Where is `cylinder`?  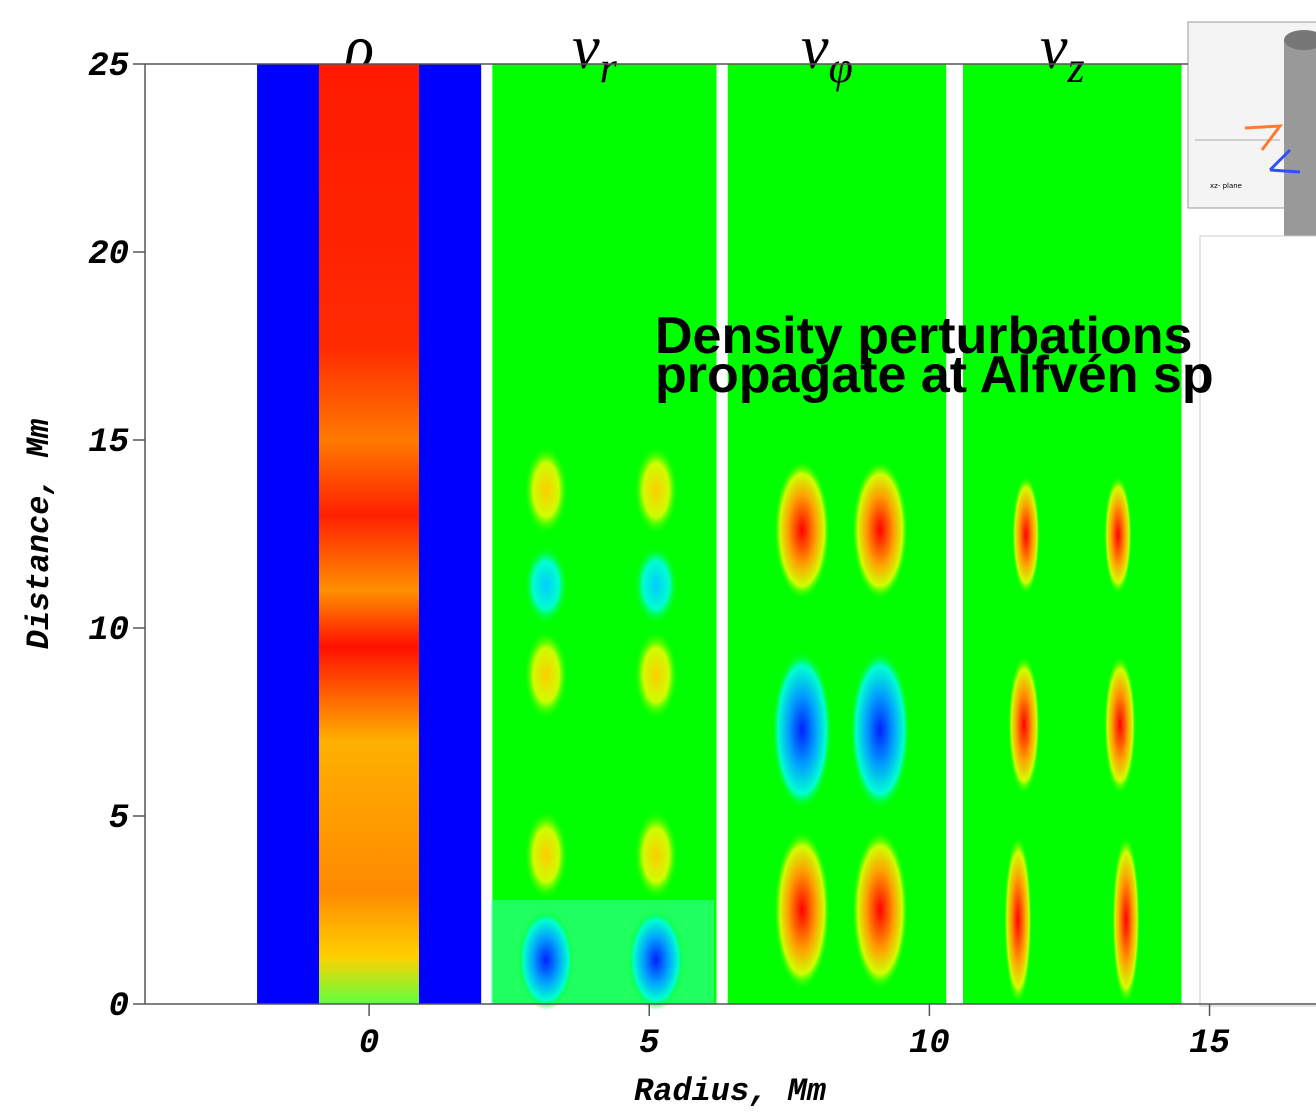
cylinder is located at coordinates (1300, 138).